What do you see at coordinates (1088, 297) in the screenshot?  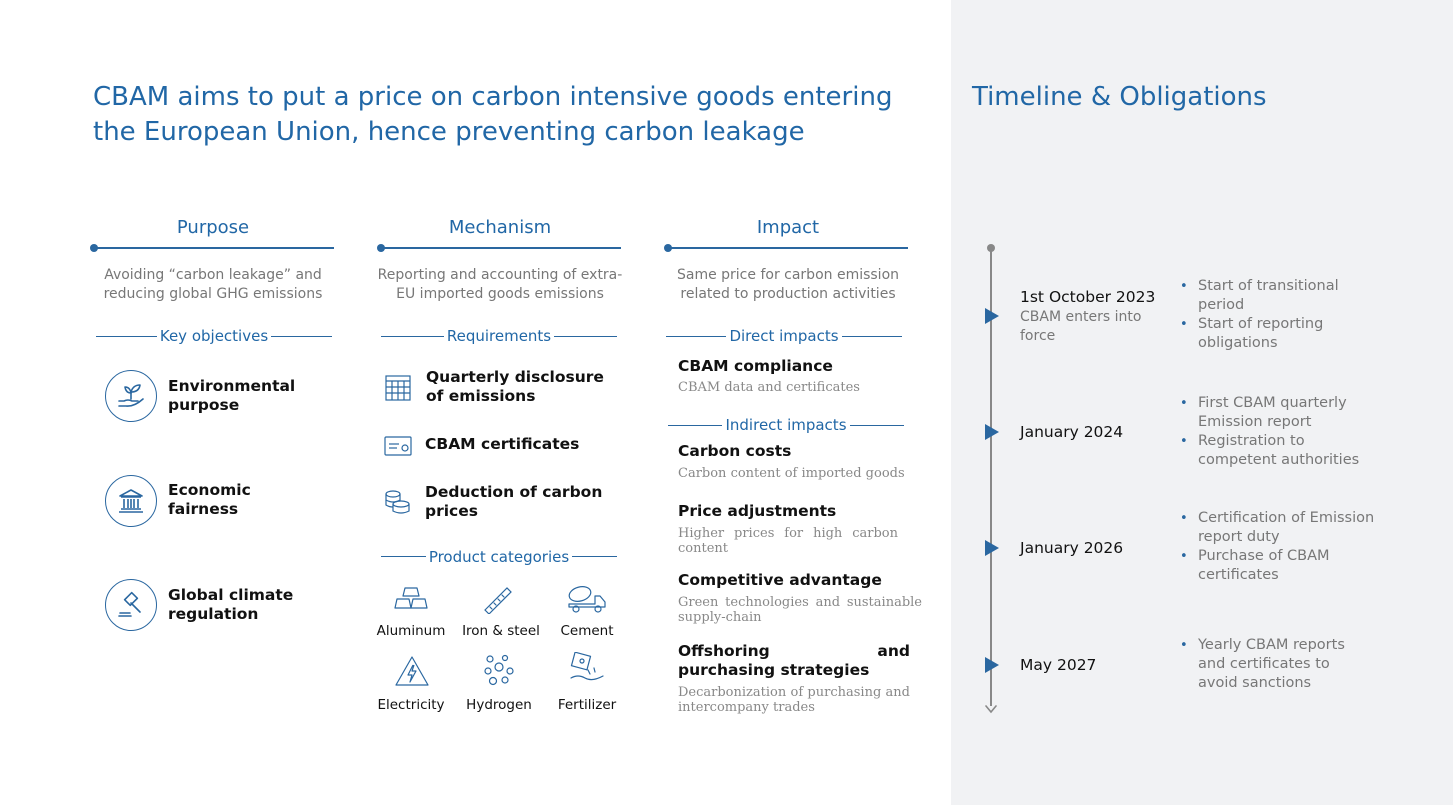 I see `milestone-date: 1st October 2023` at bounding box center [1088, 297].